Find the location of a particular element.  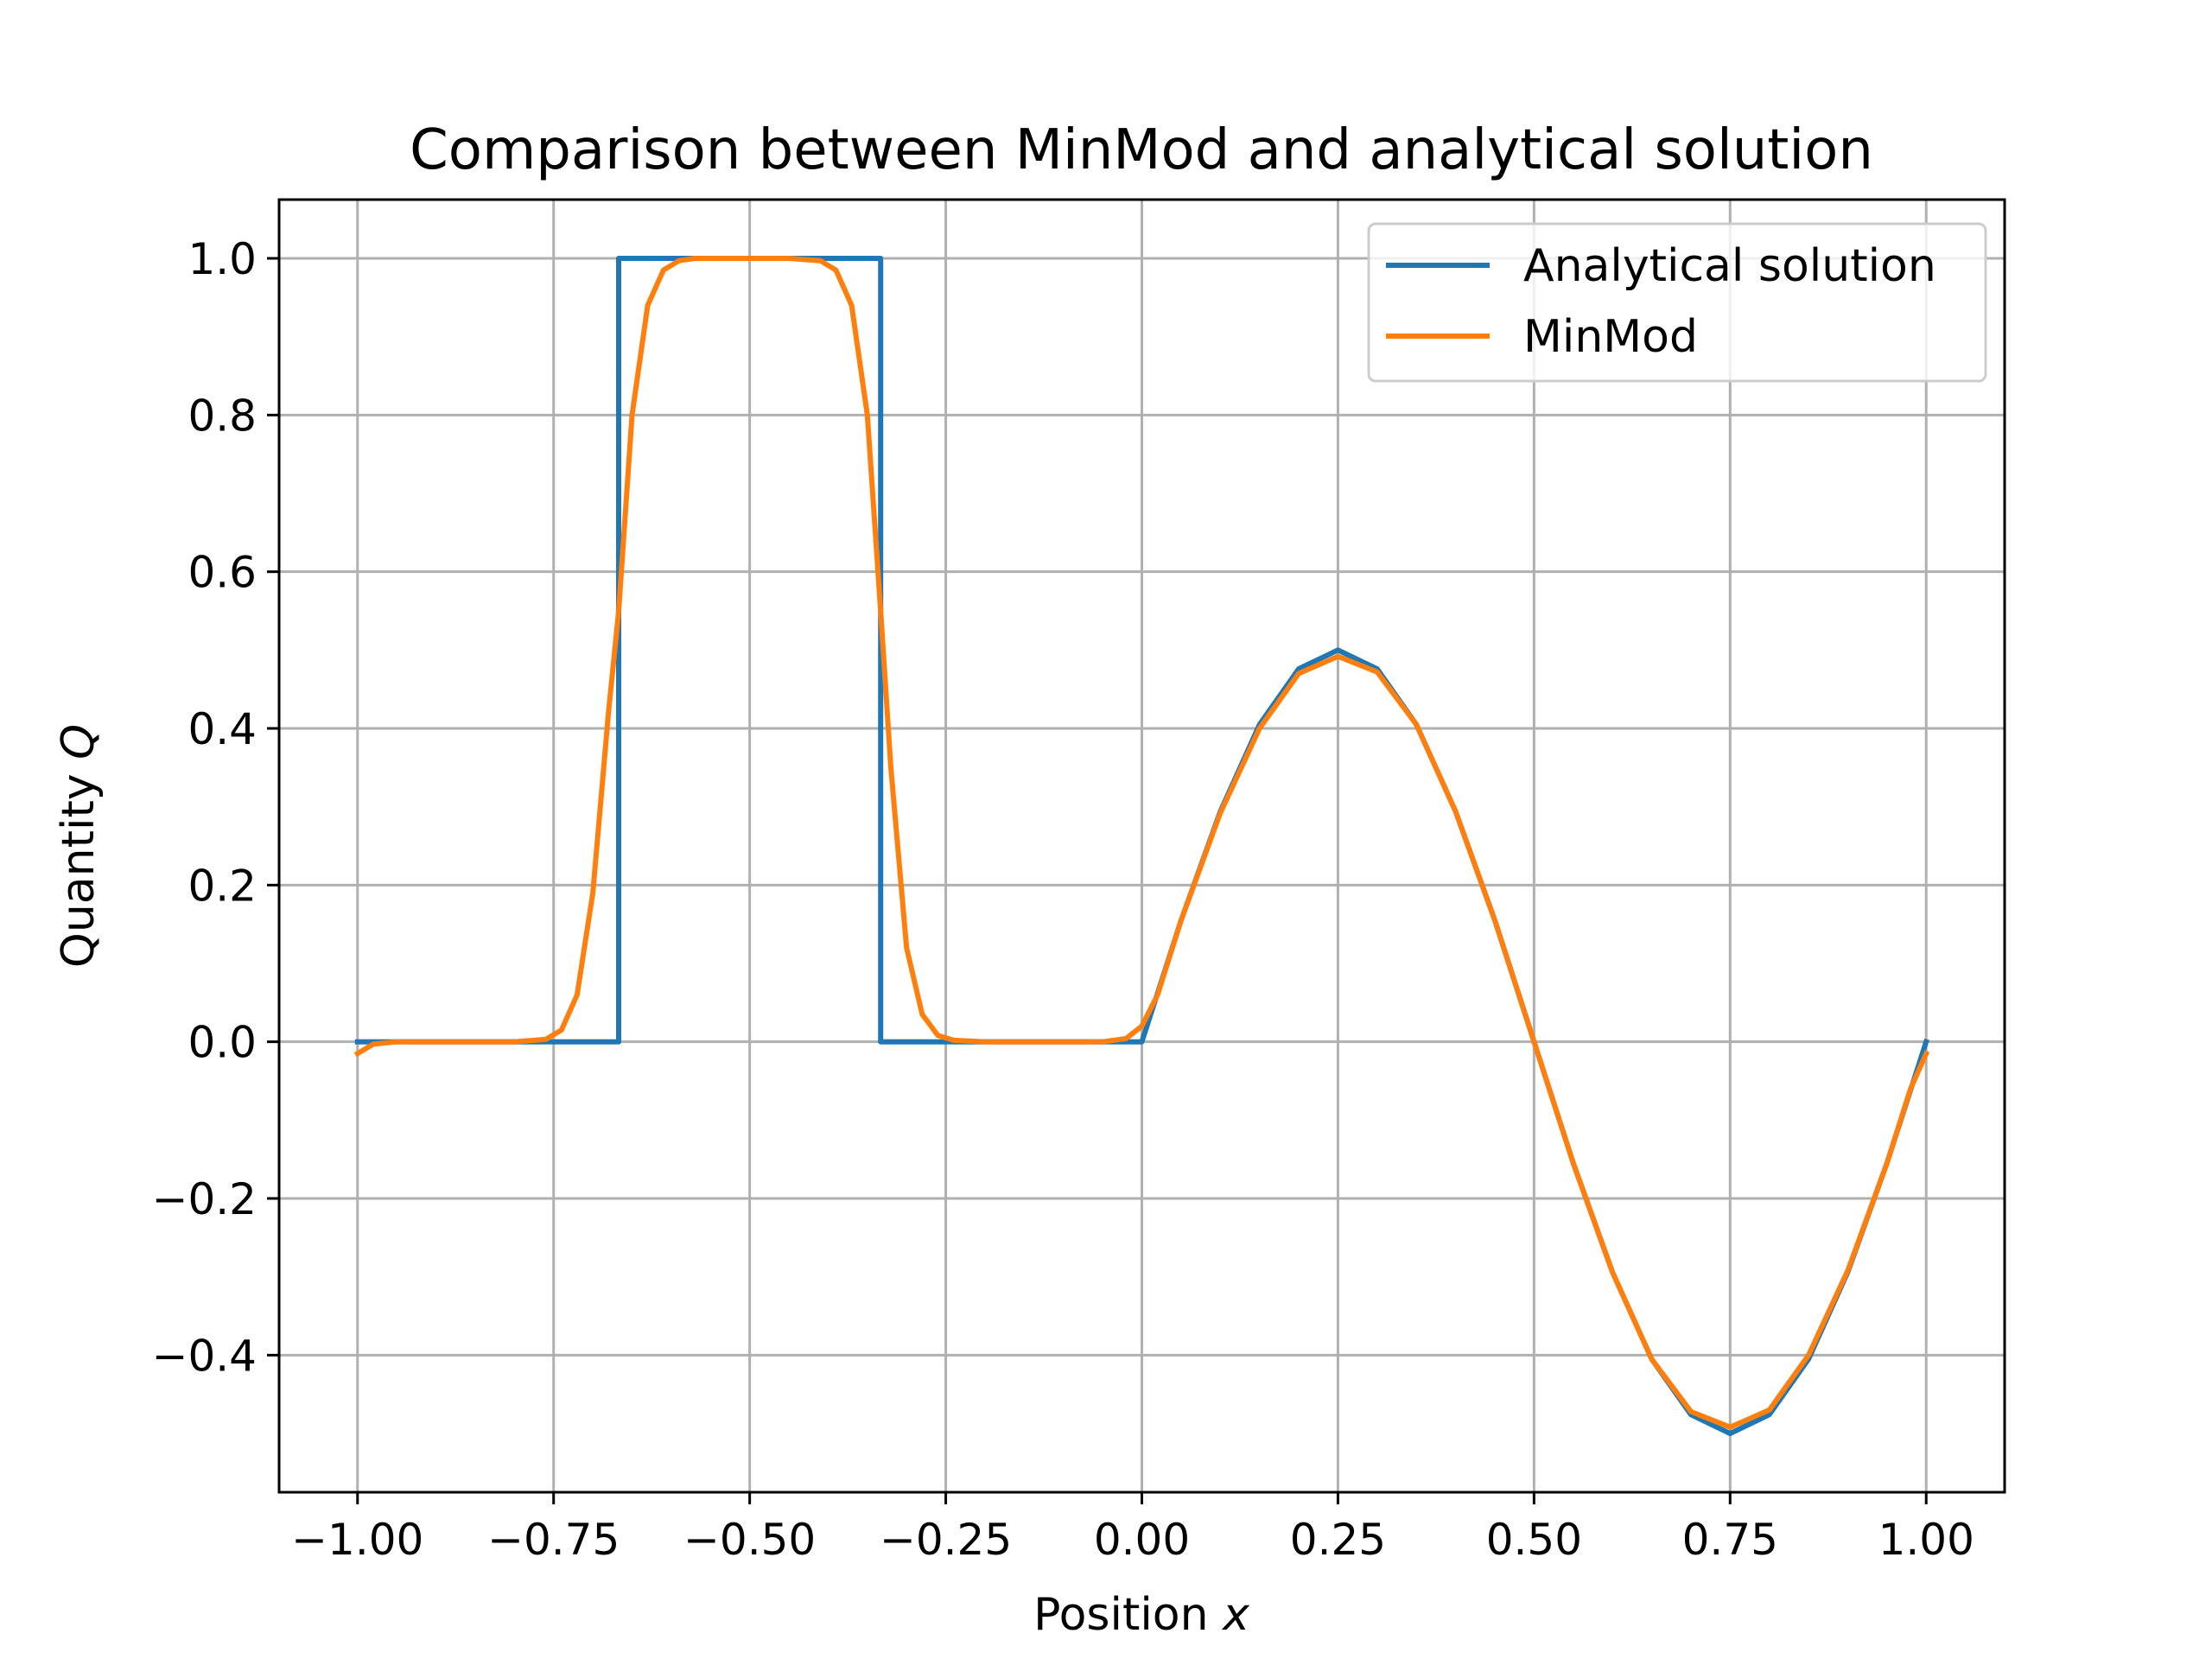

x-axis-label: Position x is located at coordinates (1141, 1615).